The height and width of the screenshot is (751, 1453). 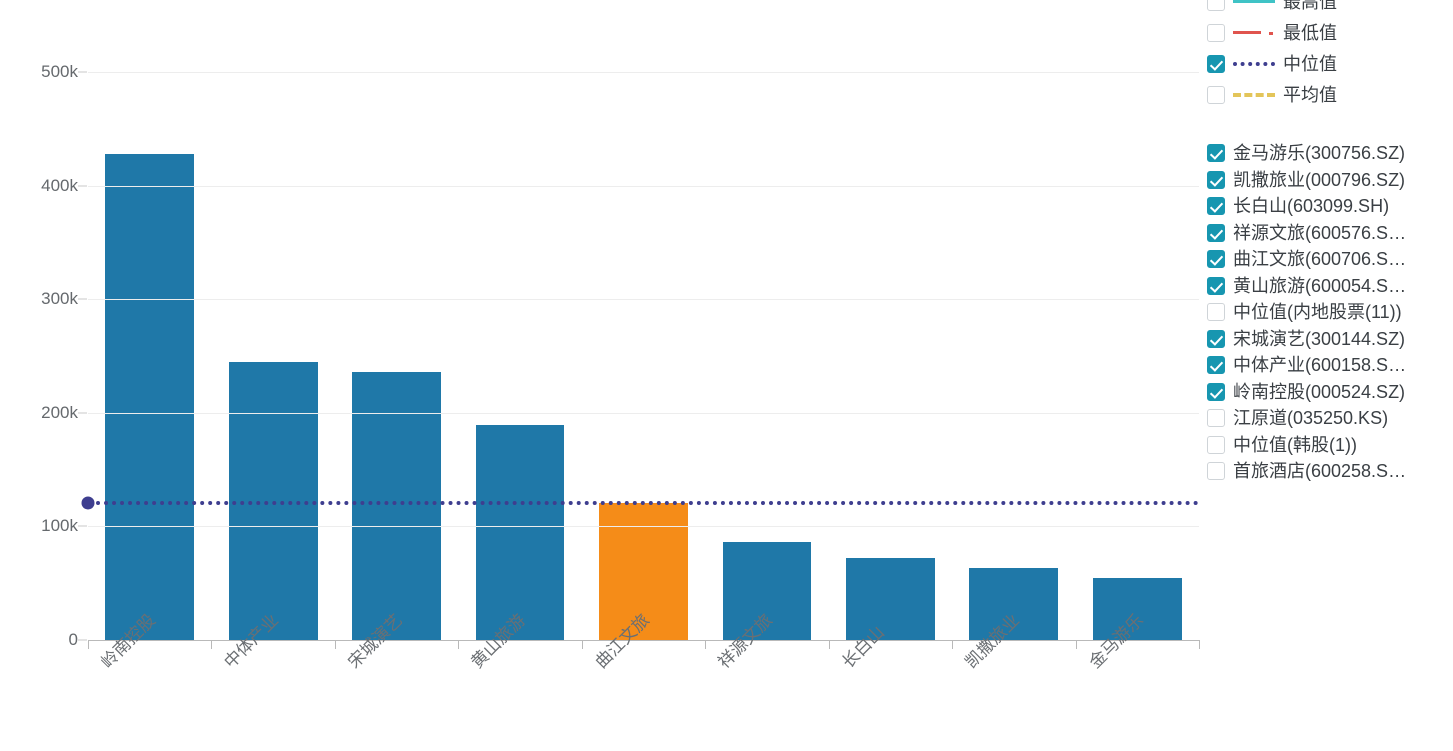 I want to click on legend-series-label: 岭南控股(000524.SZ), so click(x=1319, y=391).